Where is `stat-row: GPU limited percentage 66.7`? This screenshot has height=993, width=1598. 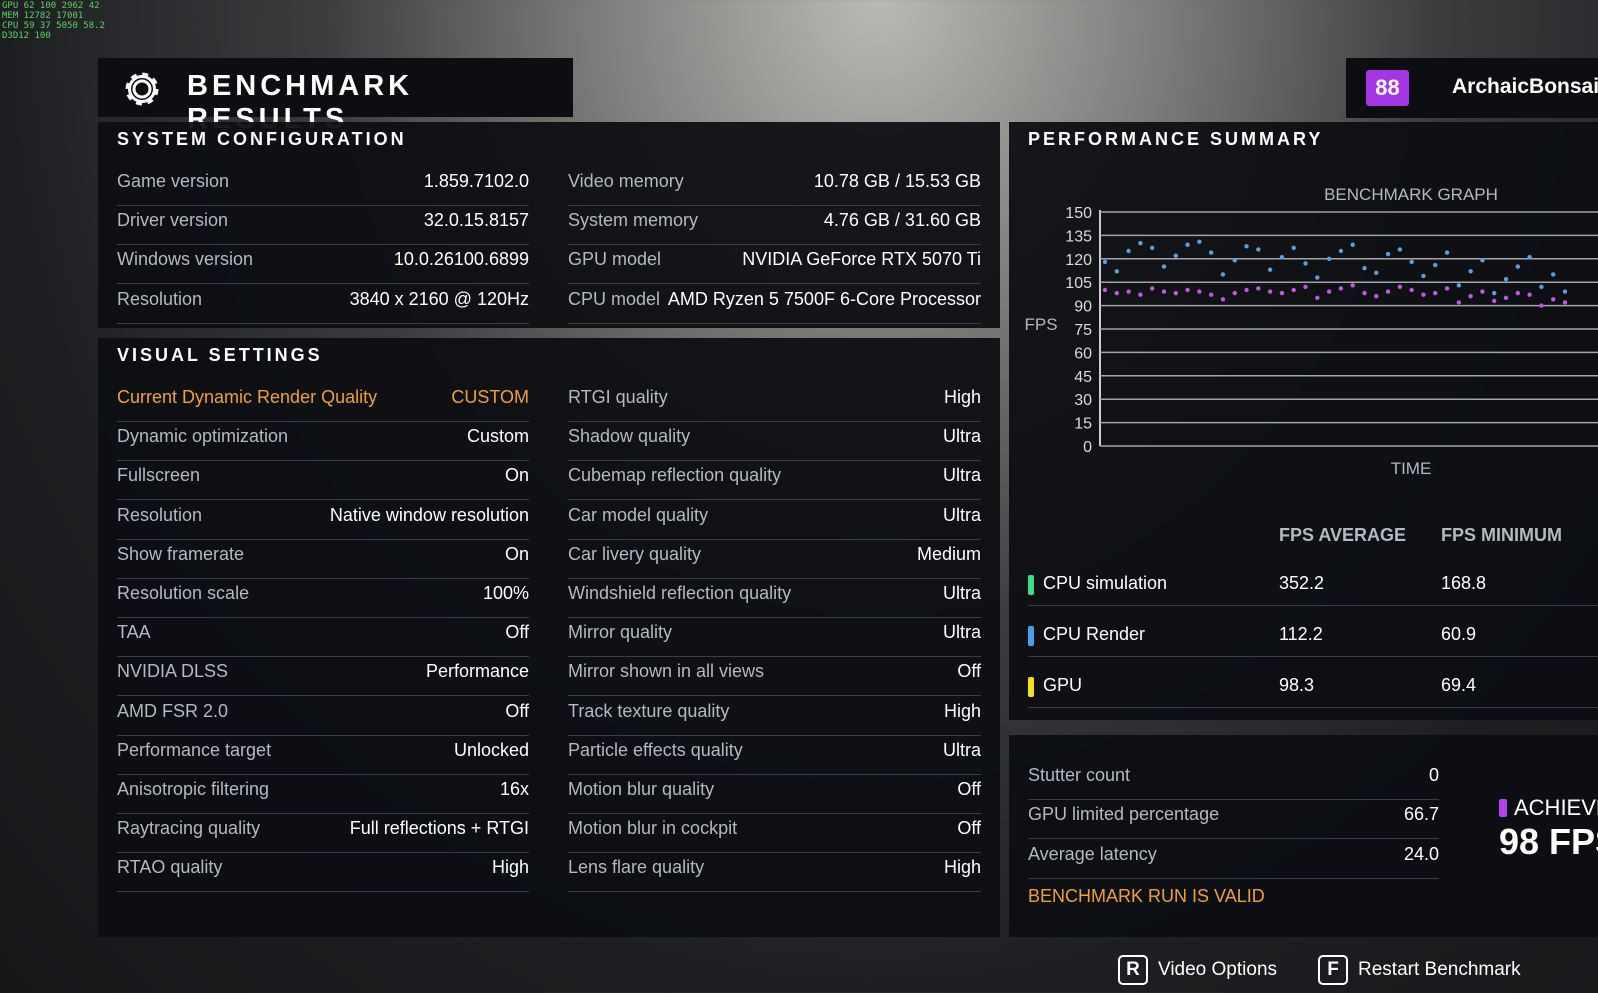
stat-row: GPU limited percentage 66.7 is located at coordinates (1233, 819).